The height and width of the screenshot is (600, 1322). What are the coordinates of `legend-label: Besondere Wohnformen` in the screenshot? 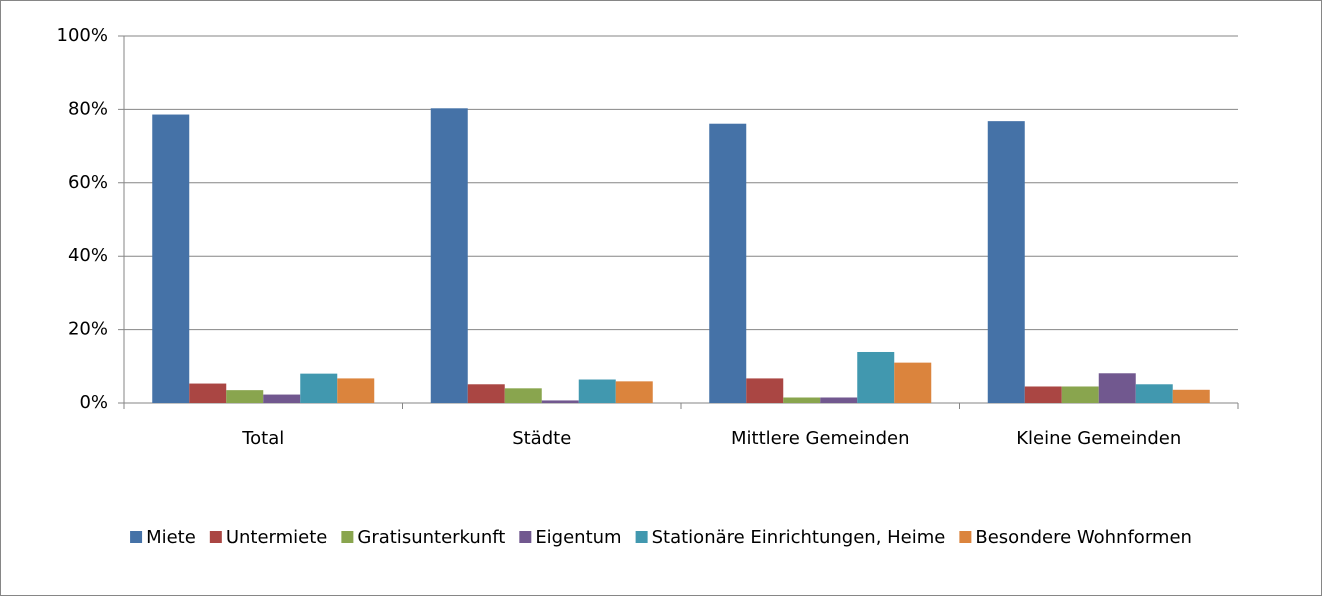 It's located at (1083, 537).